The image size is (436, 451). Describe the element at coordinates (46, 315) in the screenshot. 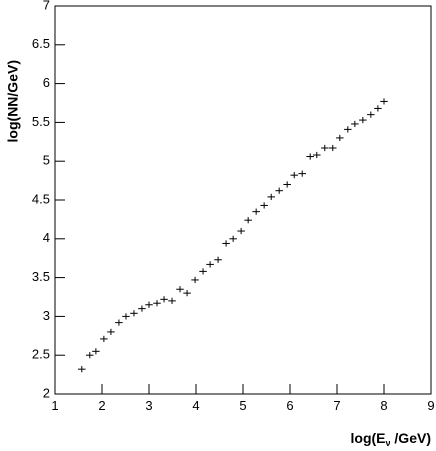

I see `y-tick-label: 3` at that location.